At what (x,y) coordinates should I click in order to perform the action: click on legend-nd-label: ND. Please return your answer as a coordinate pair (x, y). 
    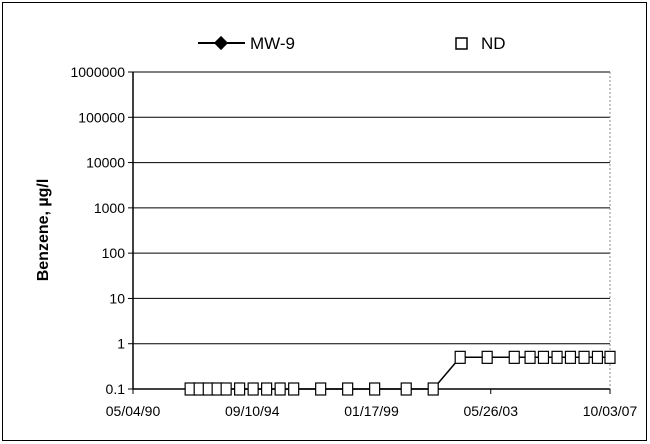
    Looking at the image, I should click on (493, 43).